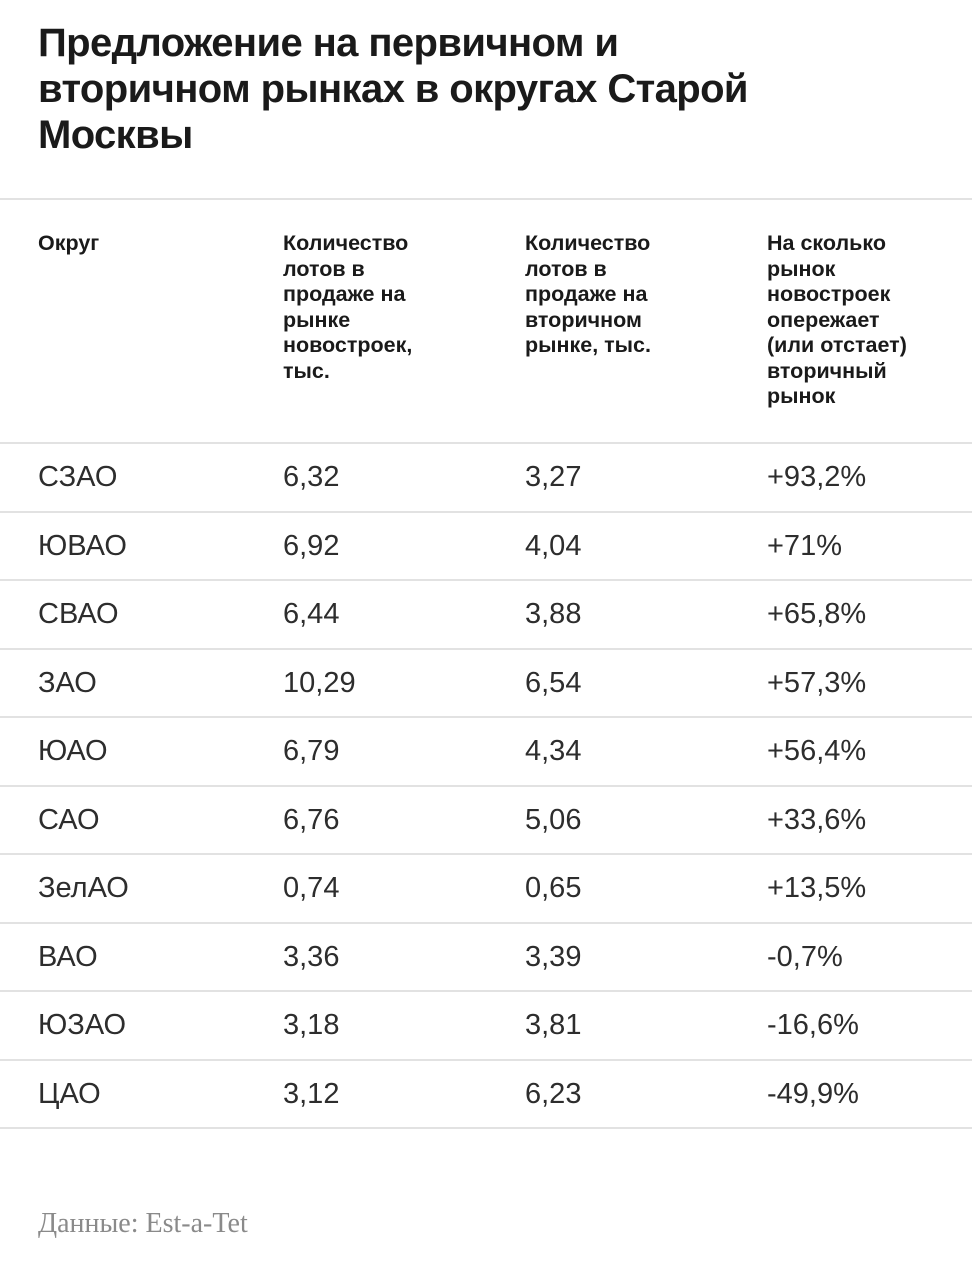  Describe the element at coordinates (817, 888) in the screenshot. I see `diff-cell: +13,5%` at that location.